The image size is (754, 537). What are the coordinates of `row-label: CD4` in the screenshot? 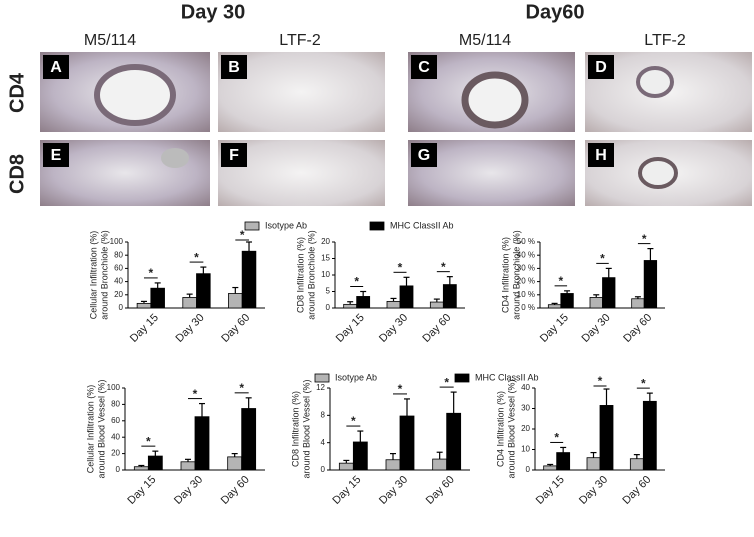 It's located at (17, 92).